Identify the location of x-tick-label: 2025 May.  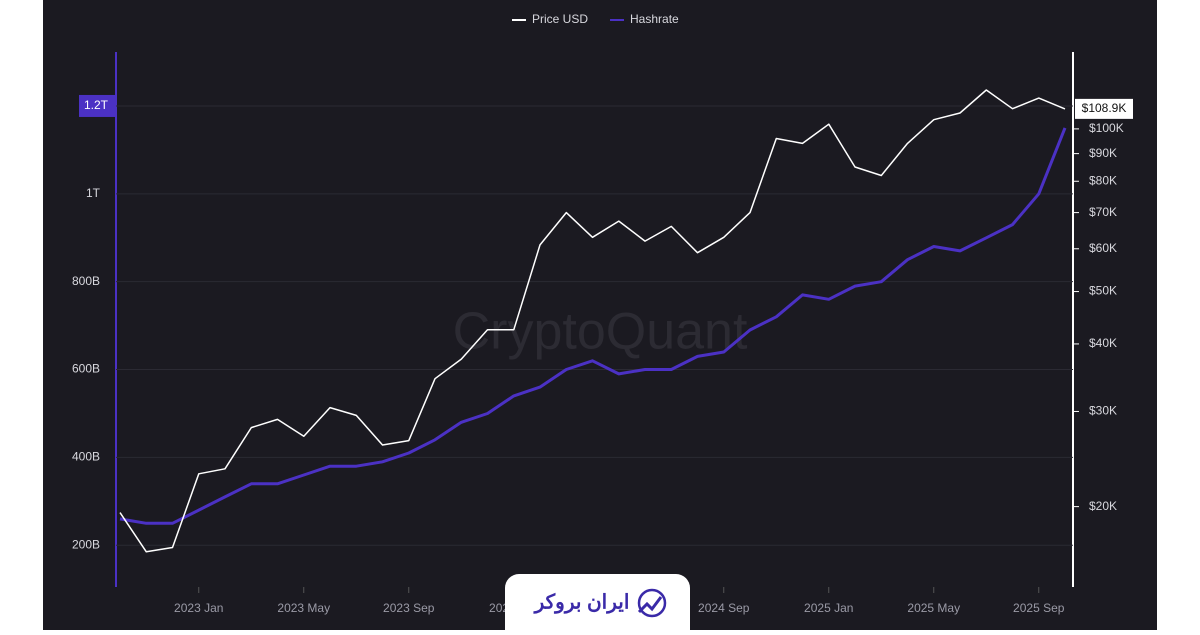
(933, 608).